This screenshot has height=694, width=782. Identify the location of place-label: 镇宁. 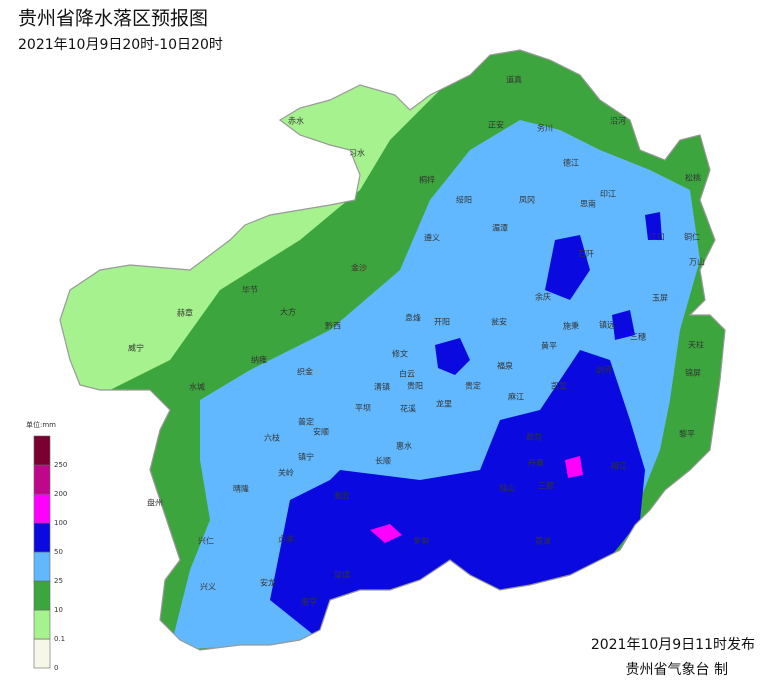
(306, 457).